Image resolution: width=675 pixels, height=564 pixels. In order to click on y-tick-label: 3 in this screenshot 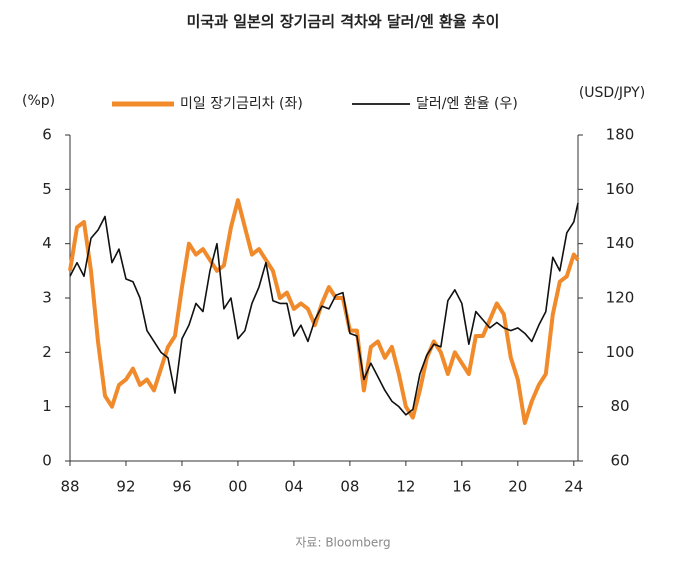, I will do `click(47, 298)`.